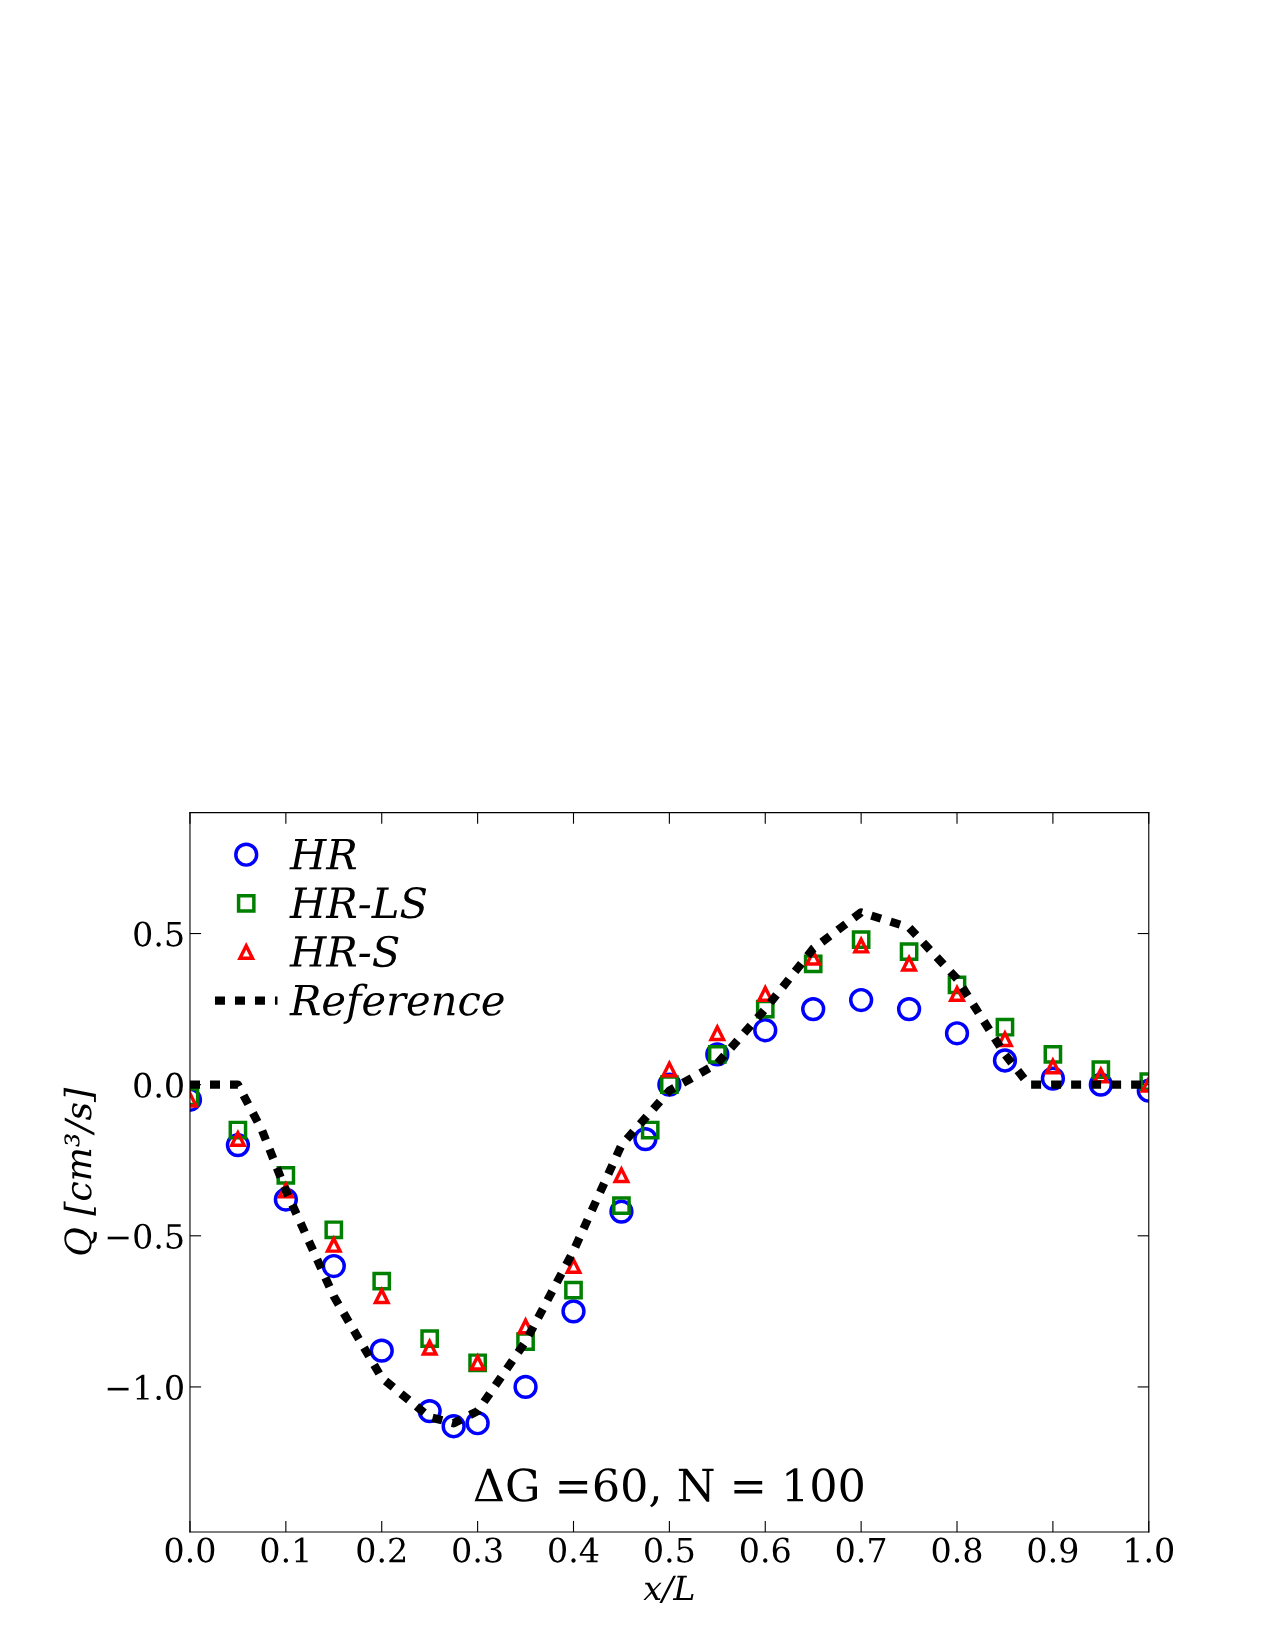 The height and width of the screenshot is (1650, 1275). What do you see at coordinates (669, 1550) in the screenshot?
I see `x-tick-label: 0.5` at bounding box center [669, 1550].